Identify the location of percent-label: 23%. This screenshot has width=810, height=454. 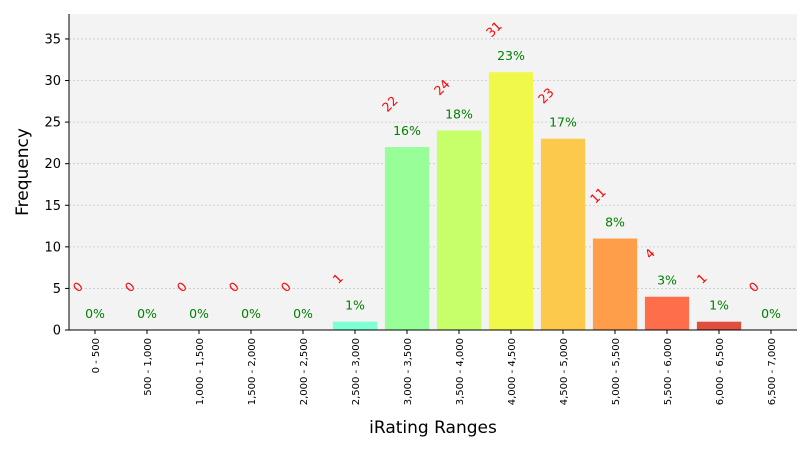
(511, 55).